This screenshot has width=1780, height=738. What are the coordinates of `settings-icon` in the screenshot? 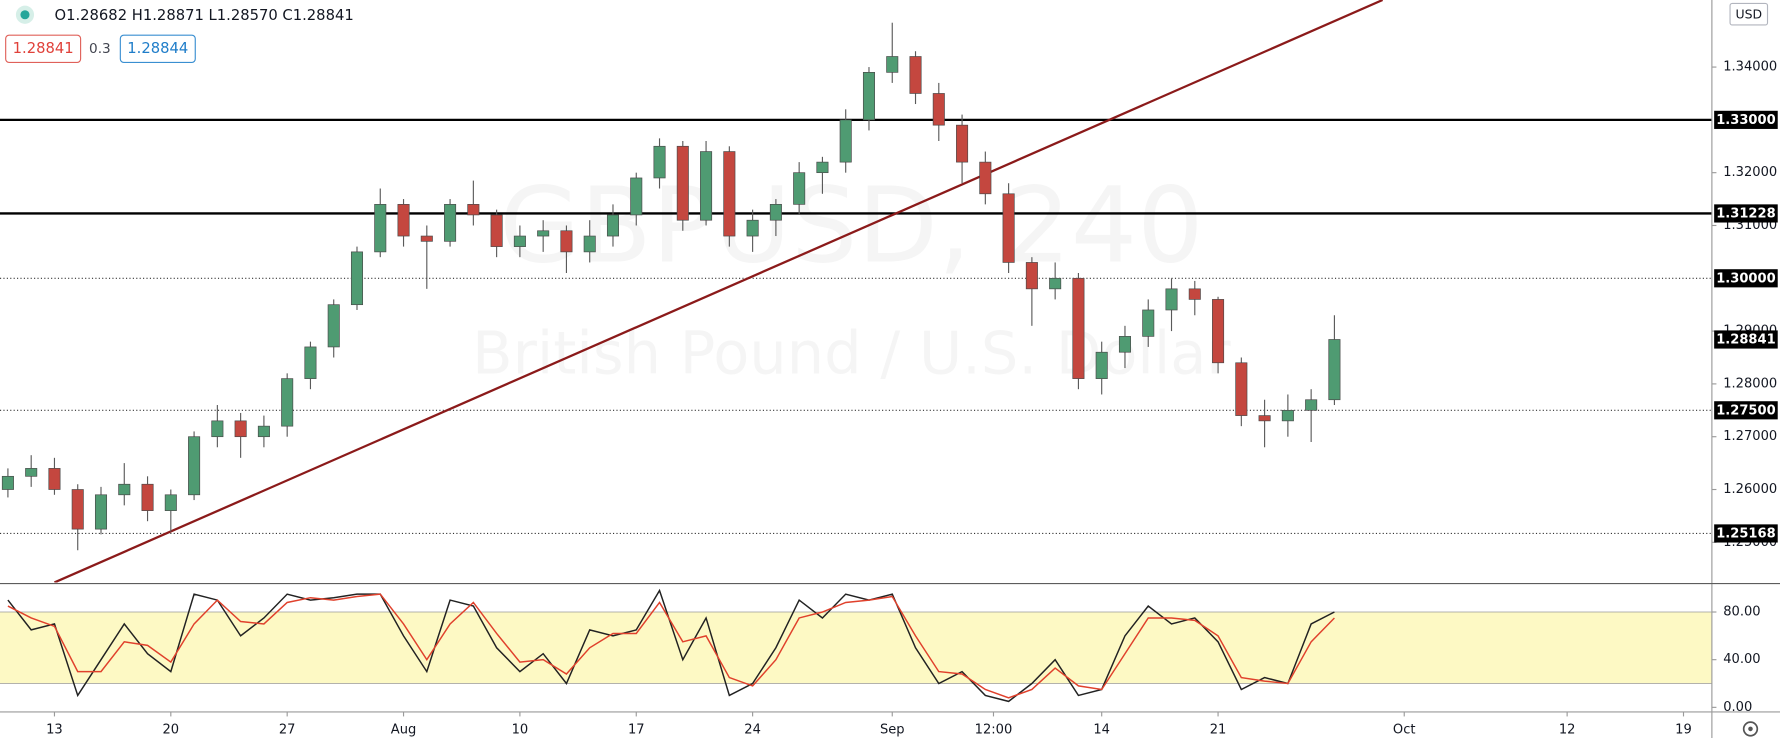 It's located at (1750, 729).